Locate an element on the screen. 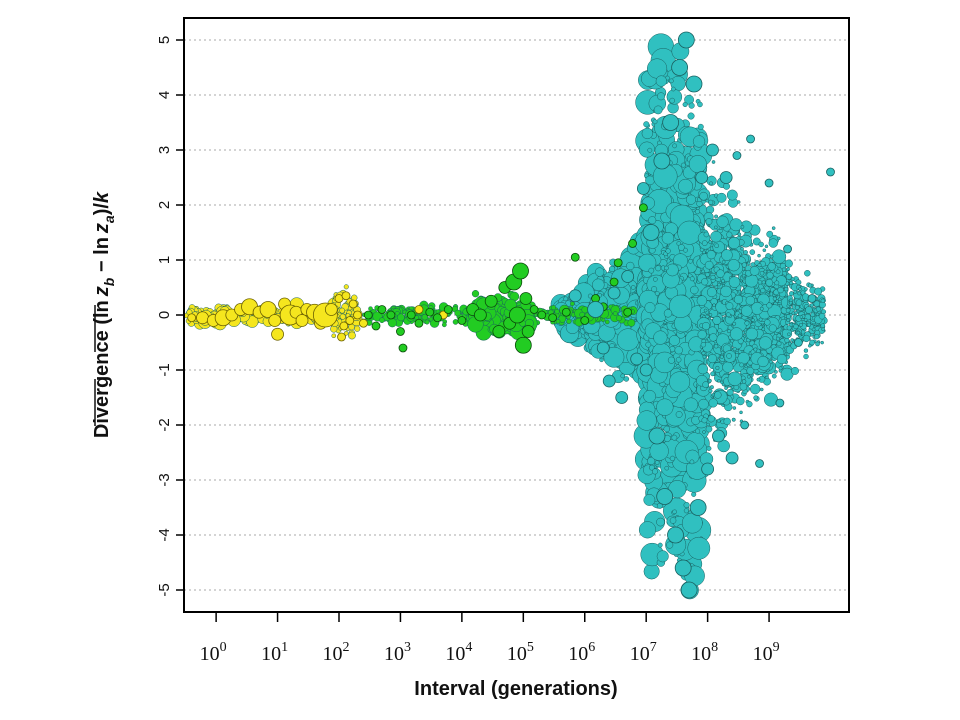  x-axis: 10⁰ 10¹ 10² 10³ 10⁴ 10⁵ 10⁶ 10⁷ 10⁸ 10⁹ is located at coordinates (490, 638).